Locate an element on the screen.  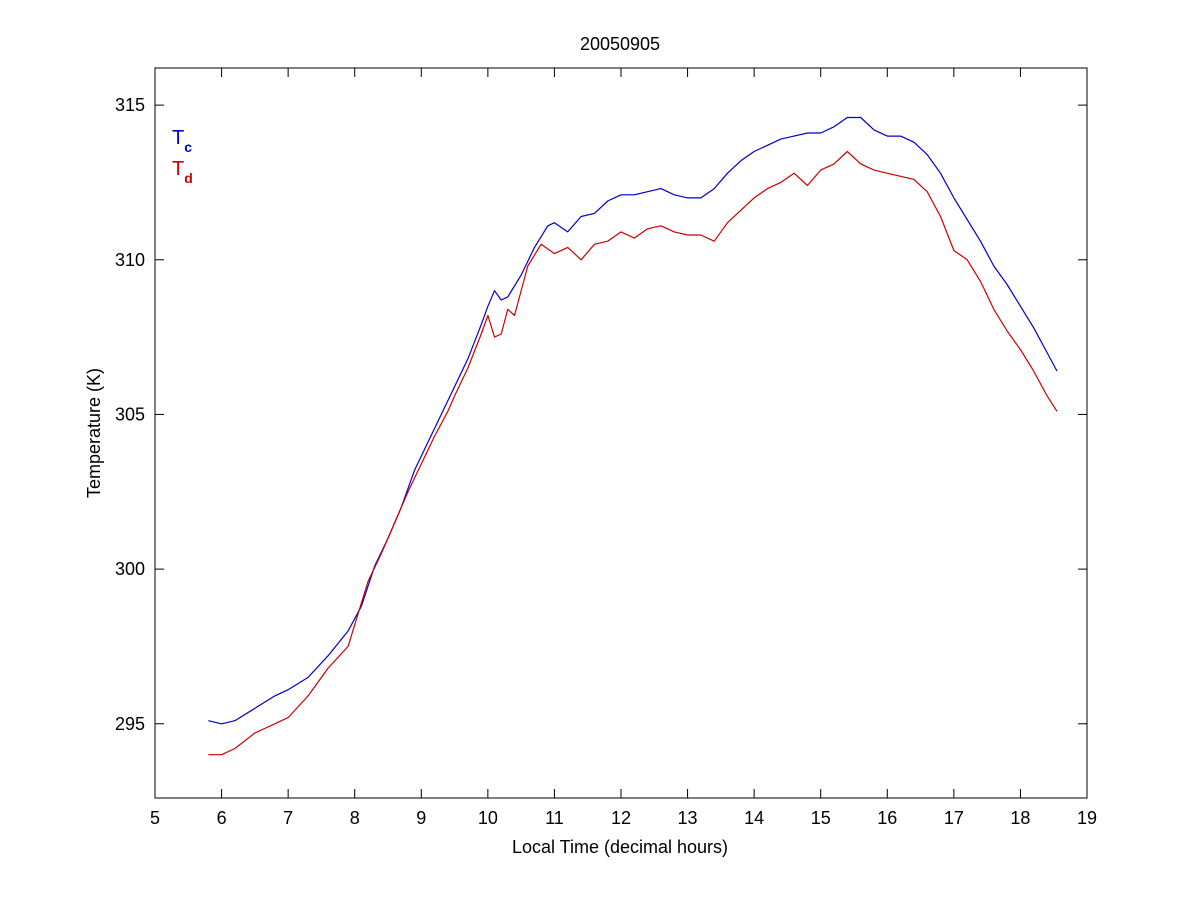
y-tick-label: 300 is located at coordinates (130, 569).